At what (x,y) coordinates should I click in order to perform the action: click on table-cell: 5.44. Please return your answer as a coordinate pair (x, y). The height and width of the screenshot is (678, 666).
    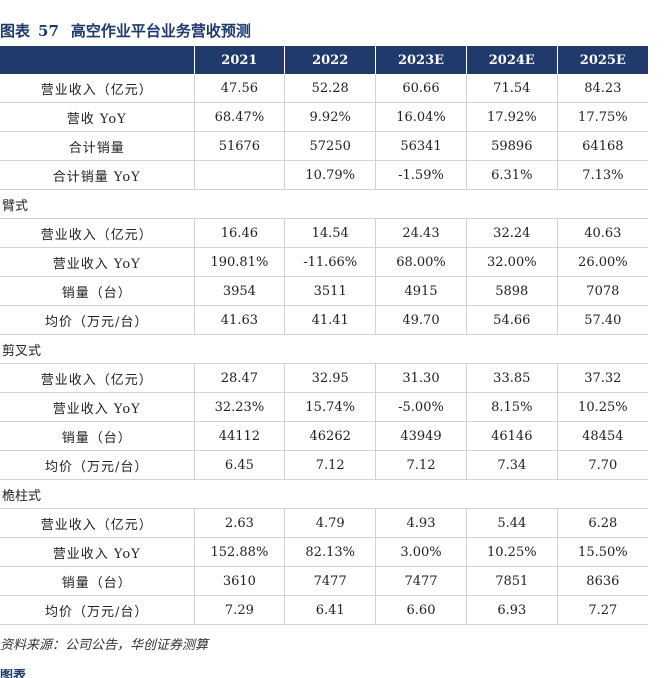
    Looking at the image, I should click on (512, 523).